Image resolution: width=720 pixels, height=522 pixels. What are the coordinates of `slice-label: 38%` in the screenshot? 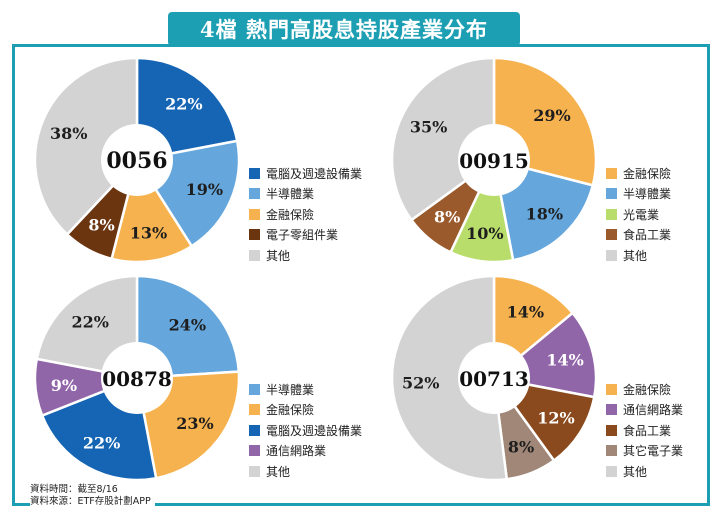 It's located at (68, 133).